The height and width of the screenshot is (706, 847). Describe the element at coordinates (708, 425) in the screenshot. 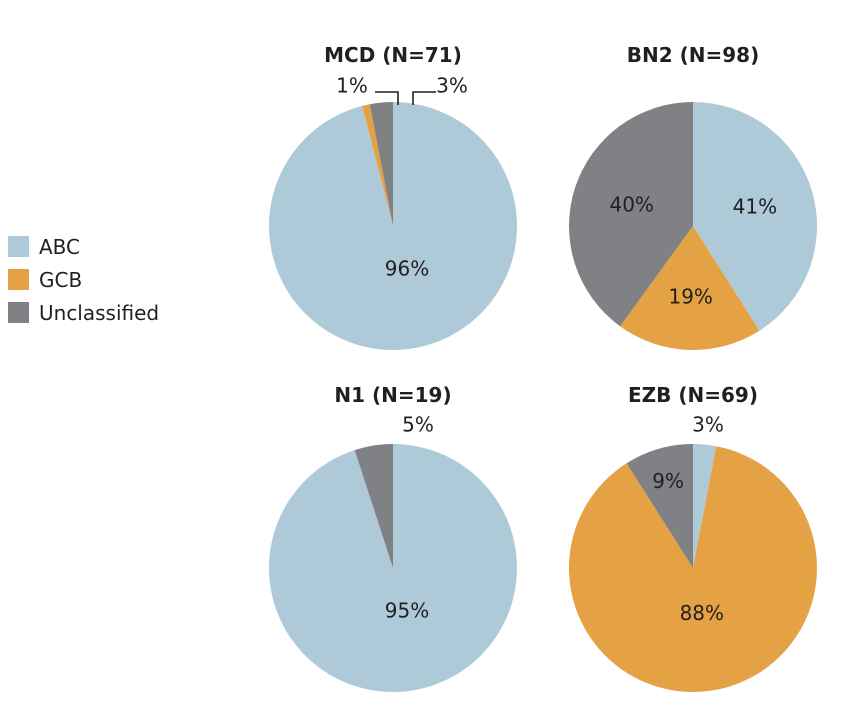

I see `slice-label-abc: 3%` at that location.